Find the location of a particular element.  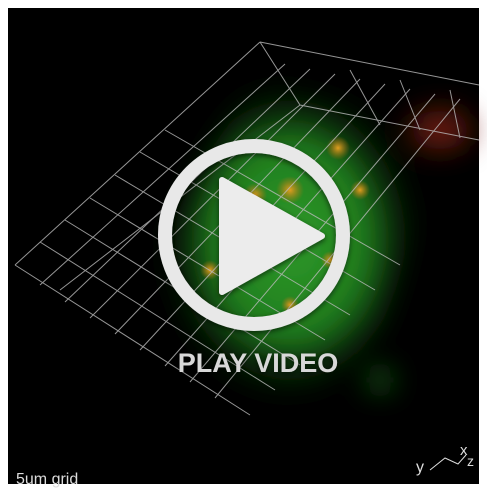

axis-y: y is located at coordinates (420, 467).